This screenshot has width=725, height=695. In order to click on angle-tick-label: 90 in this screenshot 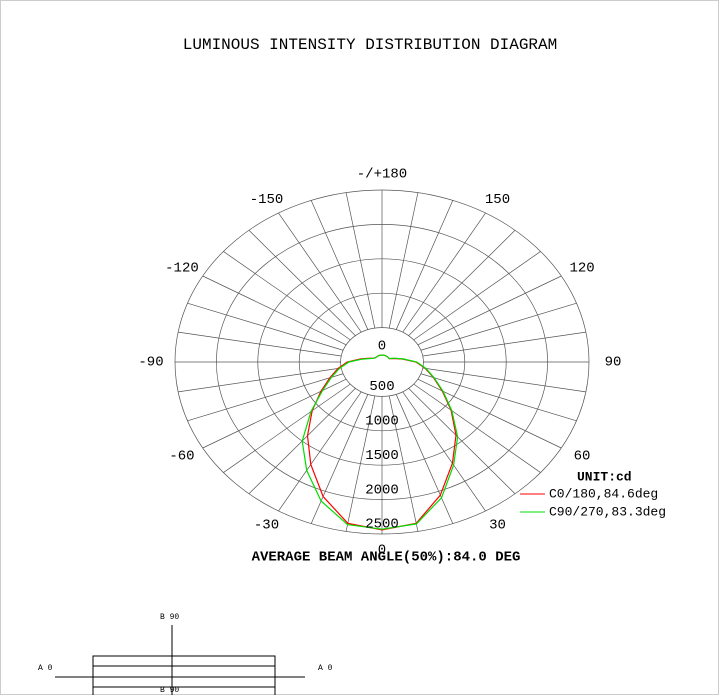, I will do `click(613, 363)`.